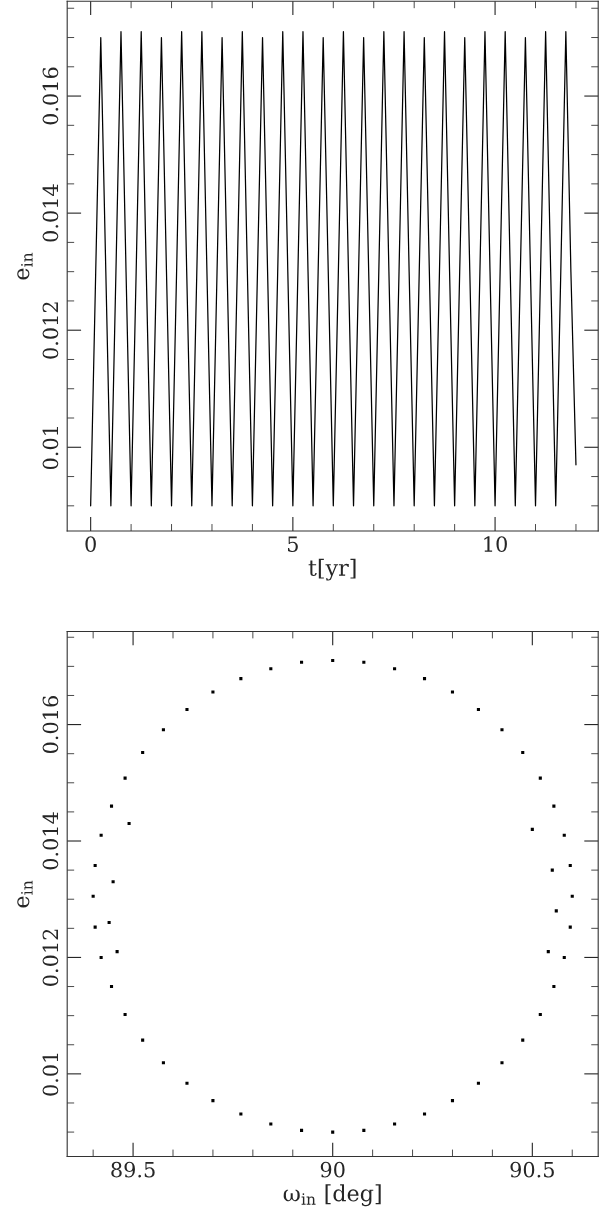  Describe the element at coordinates (90, 544) in the screenshot. I see `x-tick-label: 0` at that location.